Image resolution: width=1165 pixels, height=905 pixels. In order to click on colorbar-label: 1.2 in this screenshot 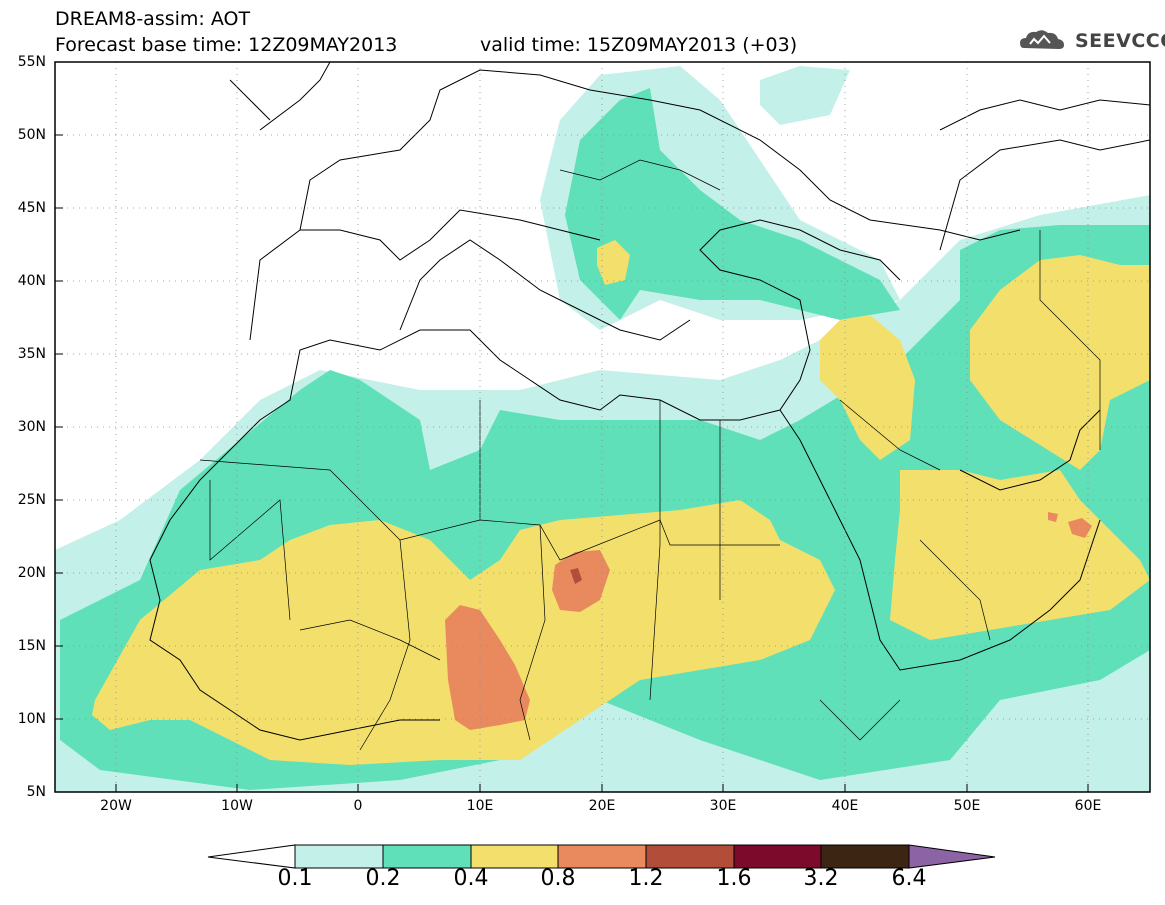, I will do `click(646, 878)`.